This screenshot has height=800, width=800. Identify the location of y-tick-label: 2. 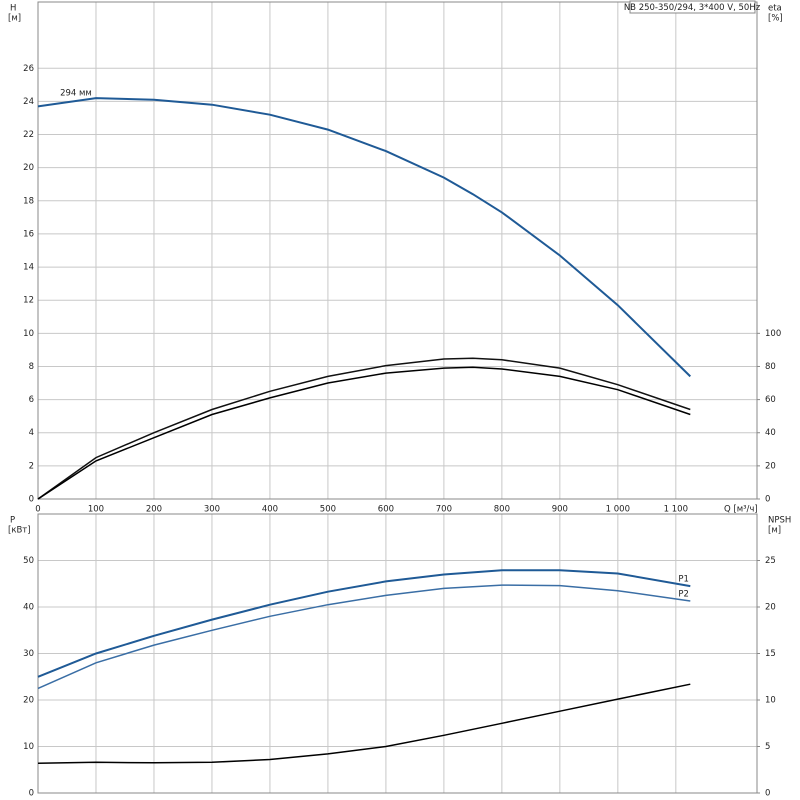
(31, 466).